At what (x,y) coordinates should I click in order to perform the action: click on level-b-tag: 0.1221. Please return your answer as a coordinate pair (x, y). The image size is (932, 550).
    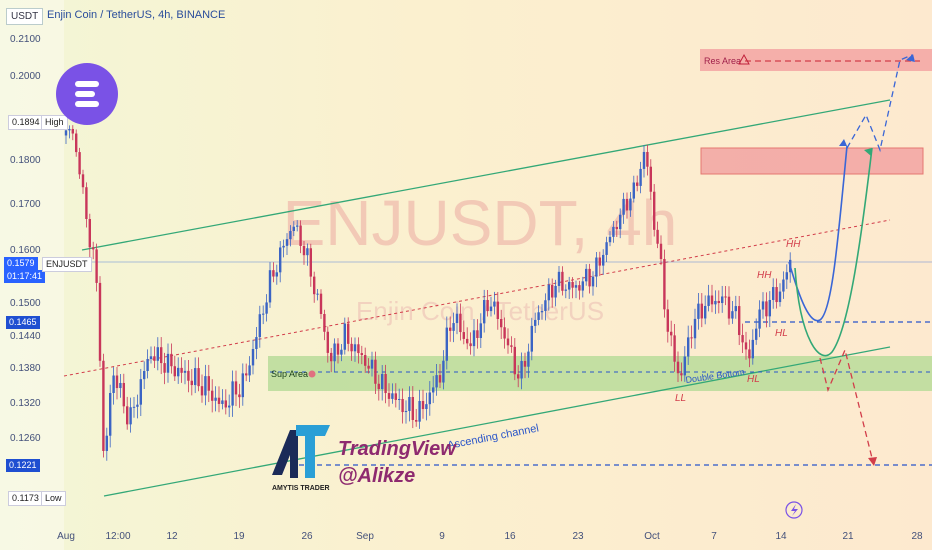
    Looking at the image, I should click on (23, 465).